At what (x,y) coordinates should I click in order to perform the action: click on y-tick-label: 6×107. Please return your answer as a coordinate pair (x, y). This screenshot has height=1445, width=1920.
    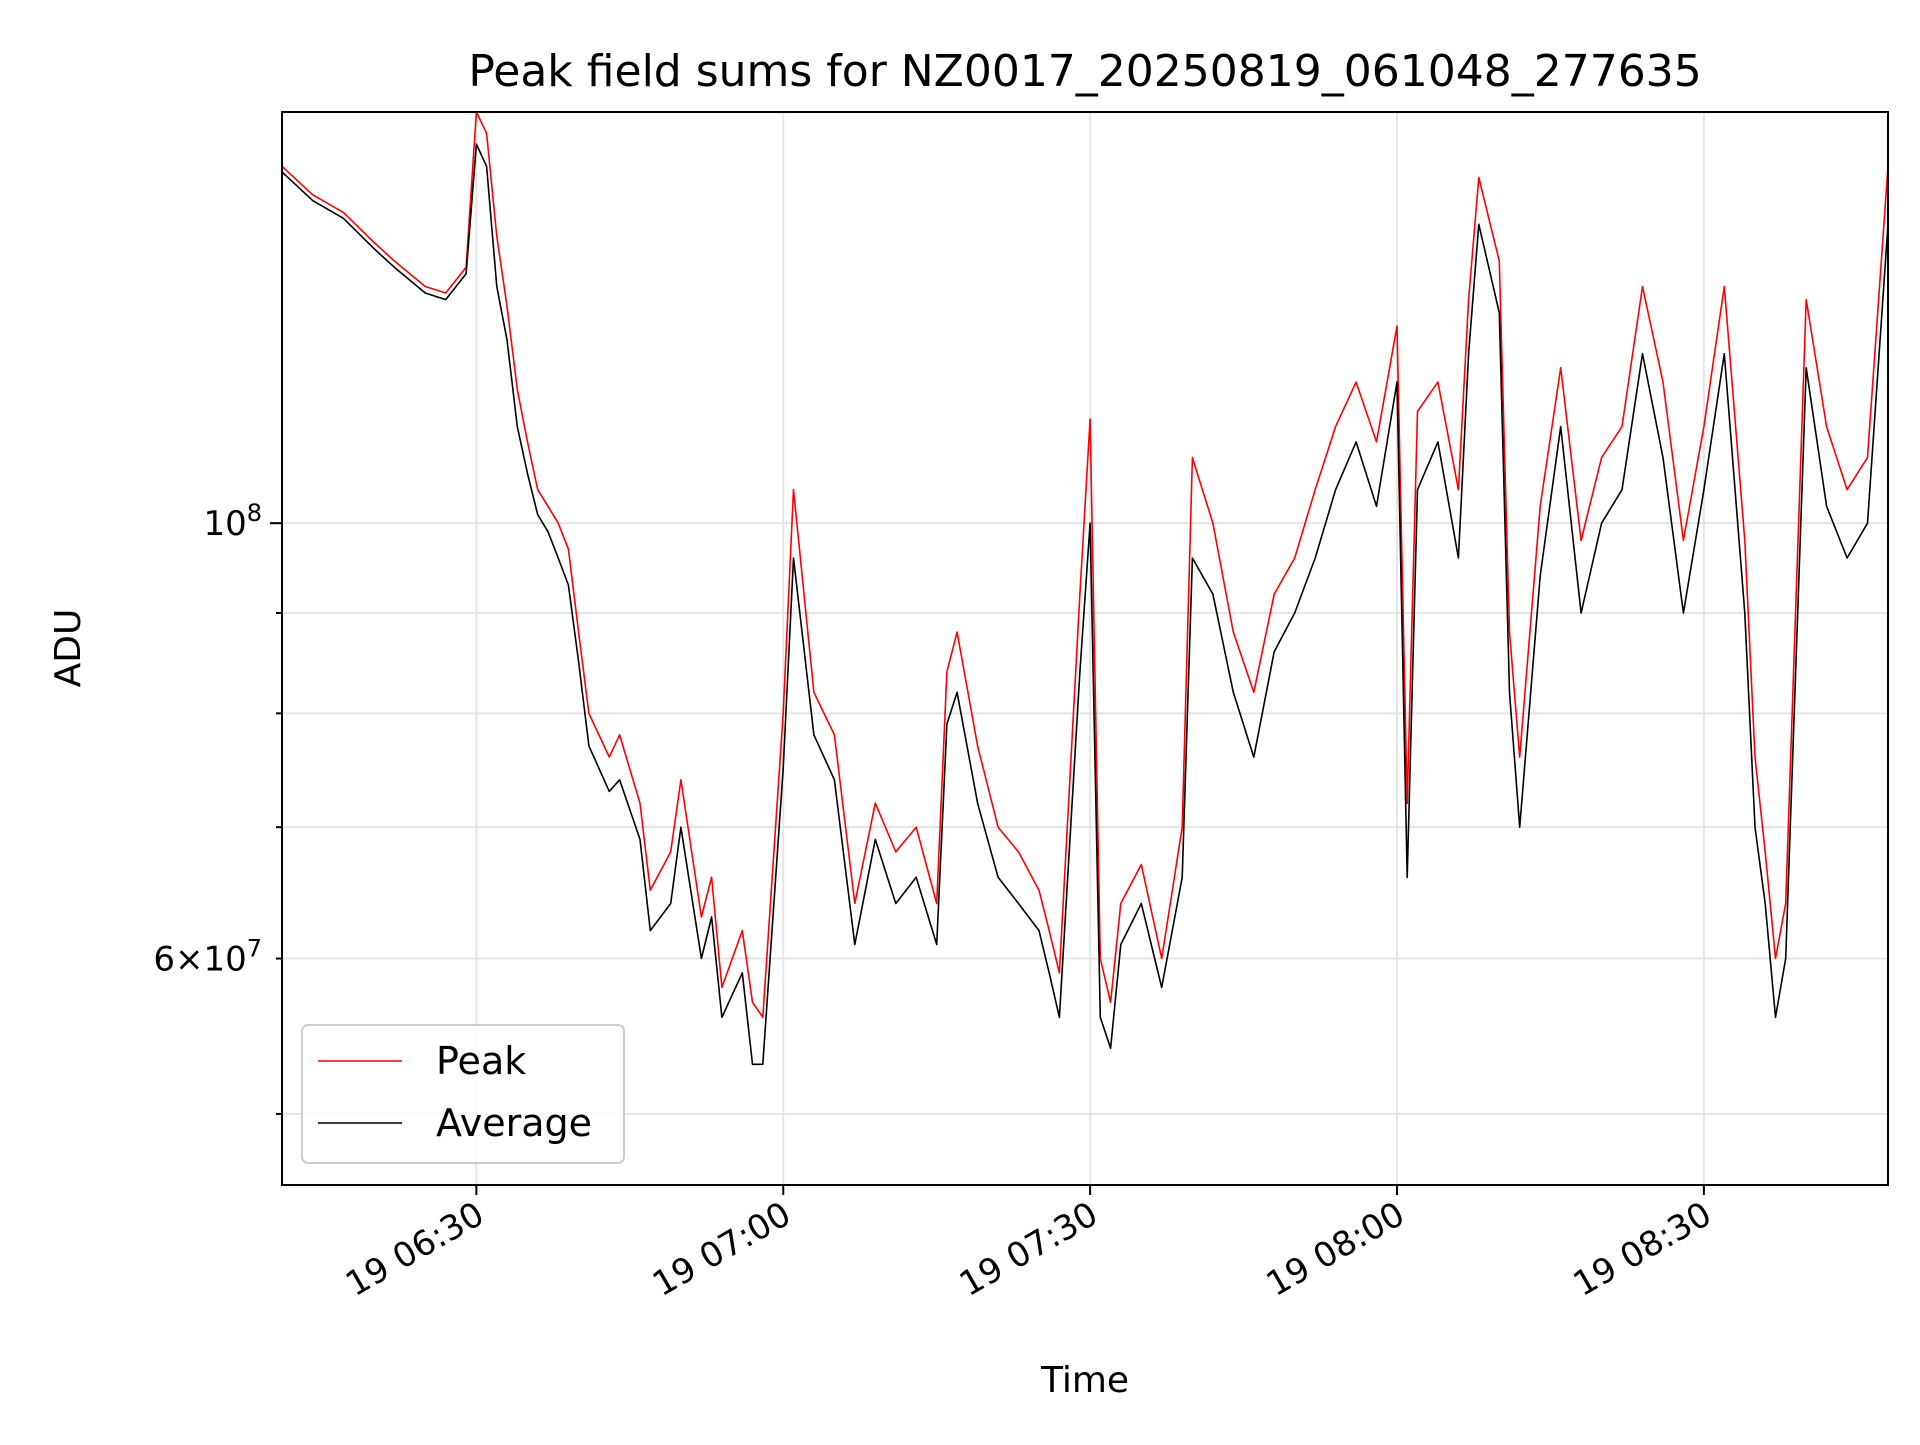
    Looking at the image, I should click on (207, 957).